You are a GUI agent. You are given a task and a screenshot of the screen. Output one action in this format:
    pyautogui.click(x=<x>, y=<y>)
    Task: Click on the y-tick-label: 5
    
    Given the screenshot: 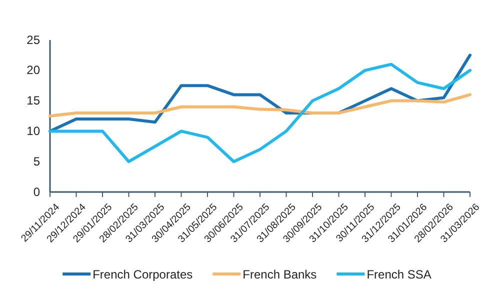 What is the action you would take?
    pyautogui.click(x=36, y=161)
    